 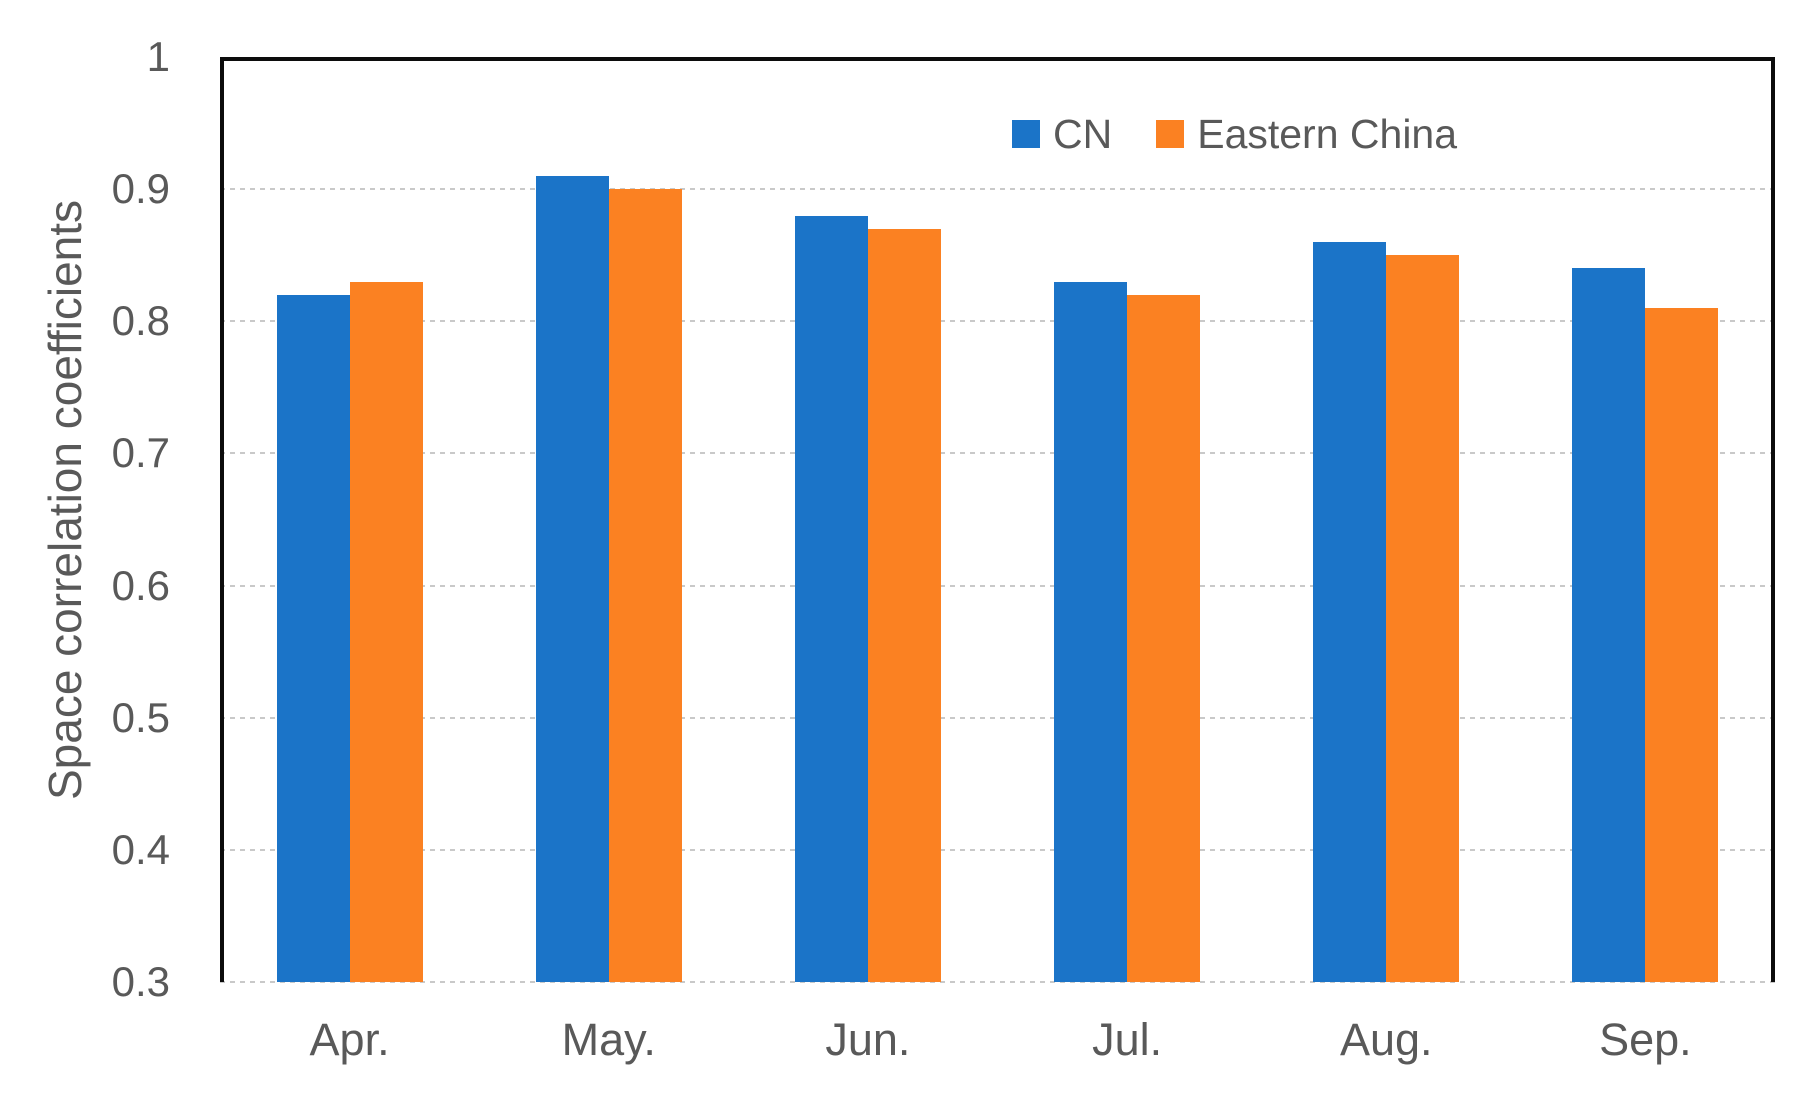 I want to click on gridline-0.8, so click(x=997, y=321).